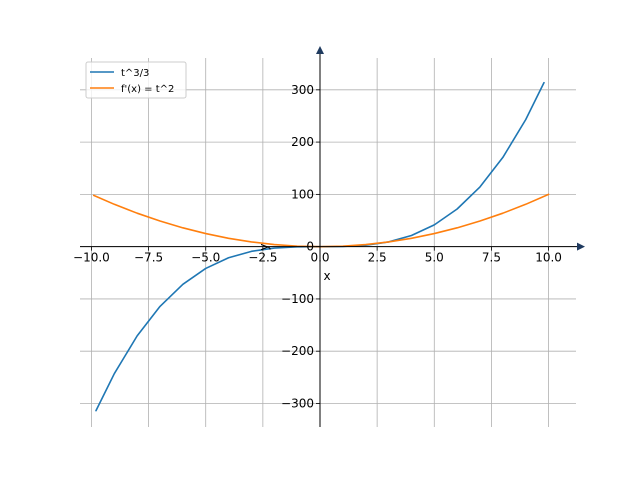 The width and height of the screenshot is (640, 480). Describe the element at coordinates (581, 246) in the screenshot. I see `x-axis-arrow` at that location.